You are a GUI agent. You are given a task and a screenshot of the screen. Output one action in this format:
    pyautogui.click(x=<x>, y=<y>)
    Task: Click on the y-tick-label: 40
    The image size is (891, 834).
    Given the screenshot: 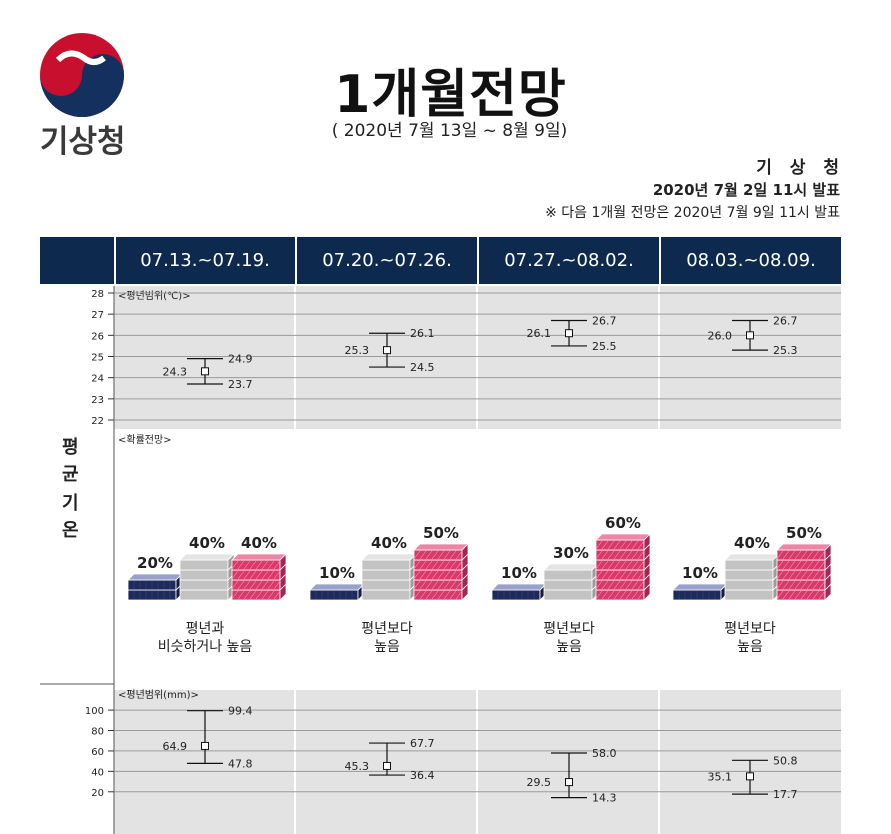 What is the action you would take?
    pyautogui.click(x=97, y=772)
    